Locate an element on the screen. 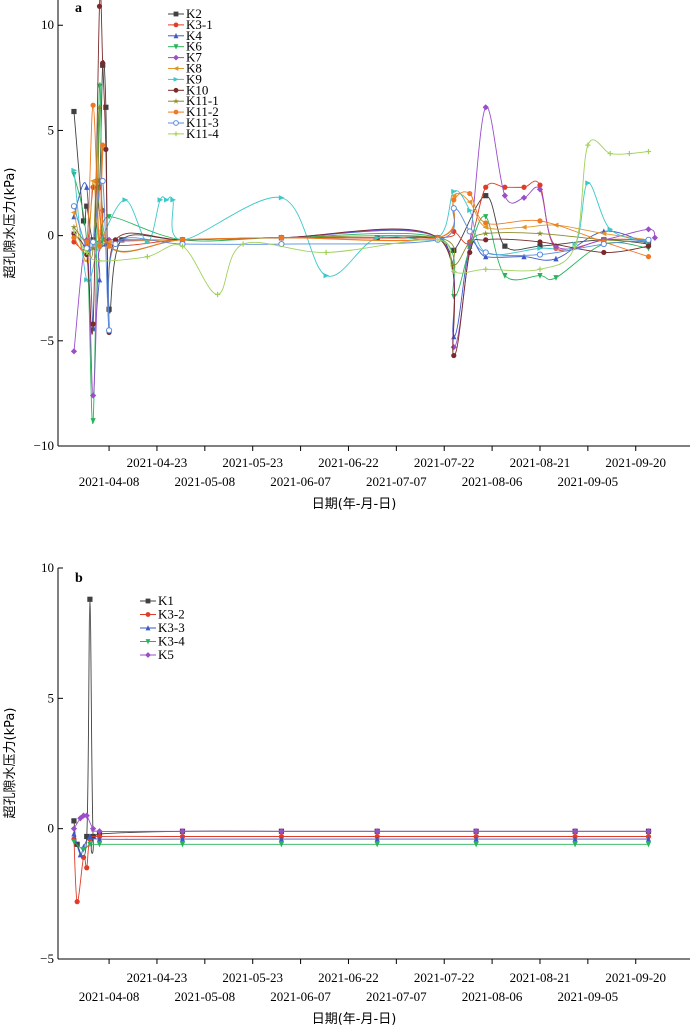 The image size is (700, 1029). panel-letter: b is located at coordinates (79, 578).